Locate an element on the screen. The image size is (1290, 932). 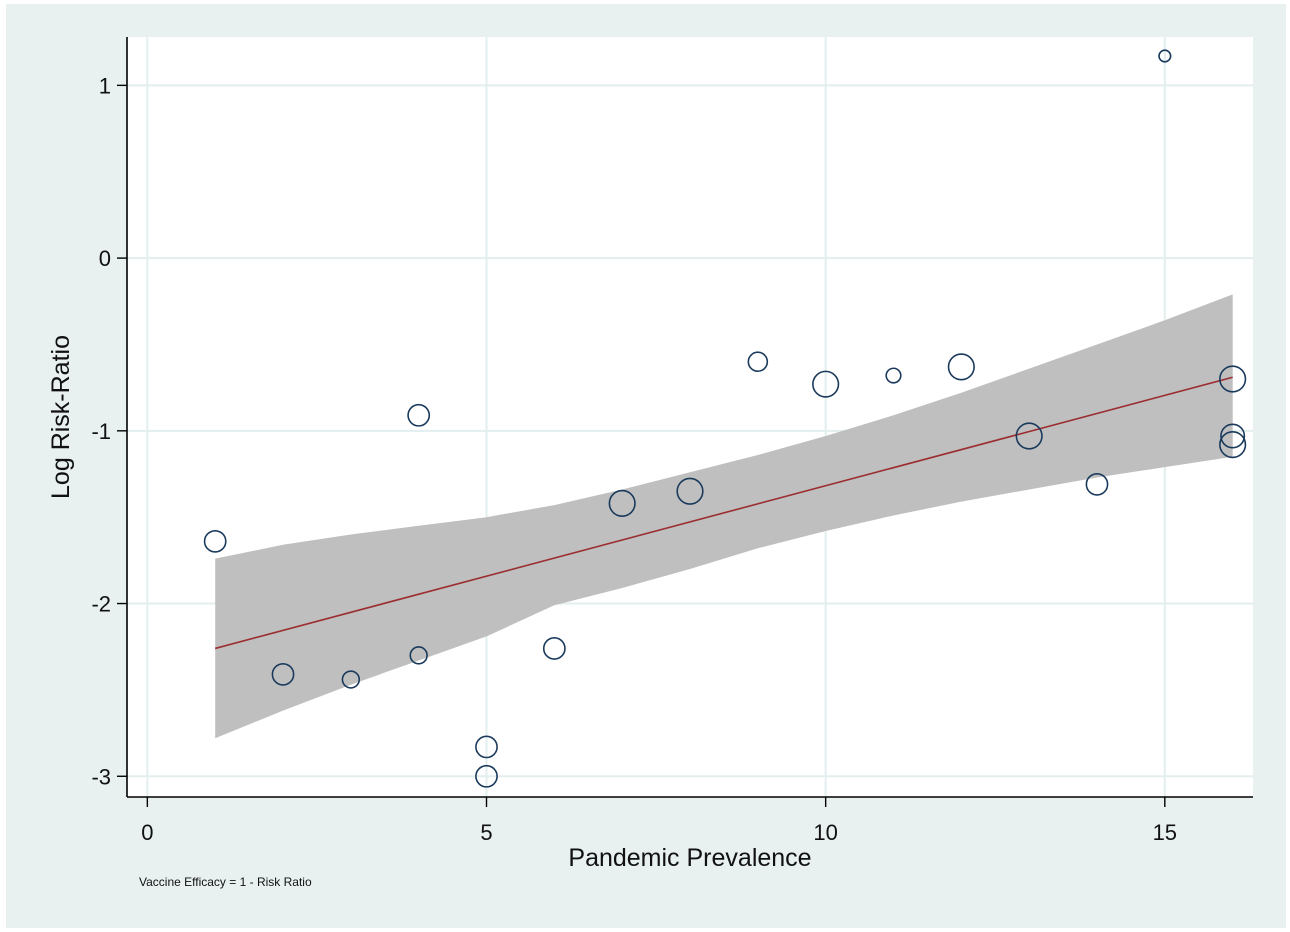
x-axis-title: Pandemic Prevalence is located at coordinates (689, 858).